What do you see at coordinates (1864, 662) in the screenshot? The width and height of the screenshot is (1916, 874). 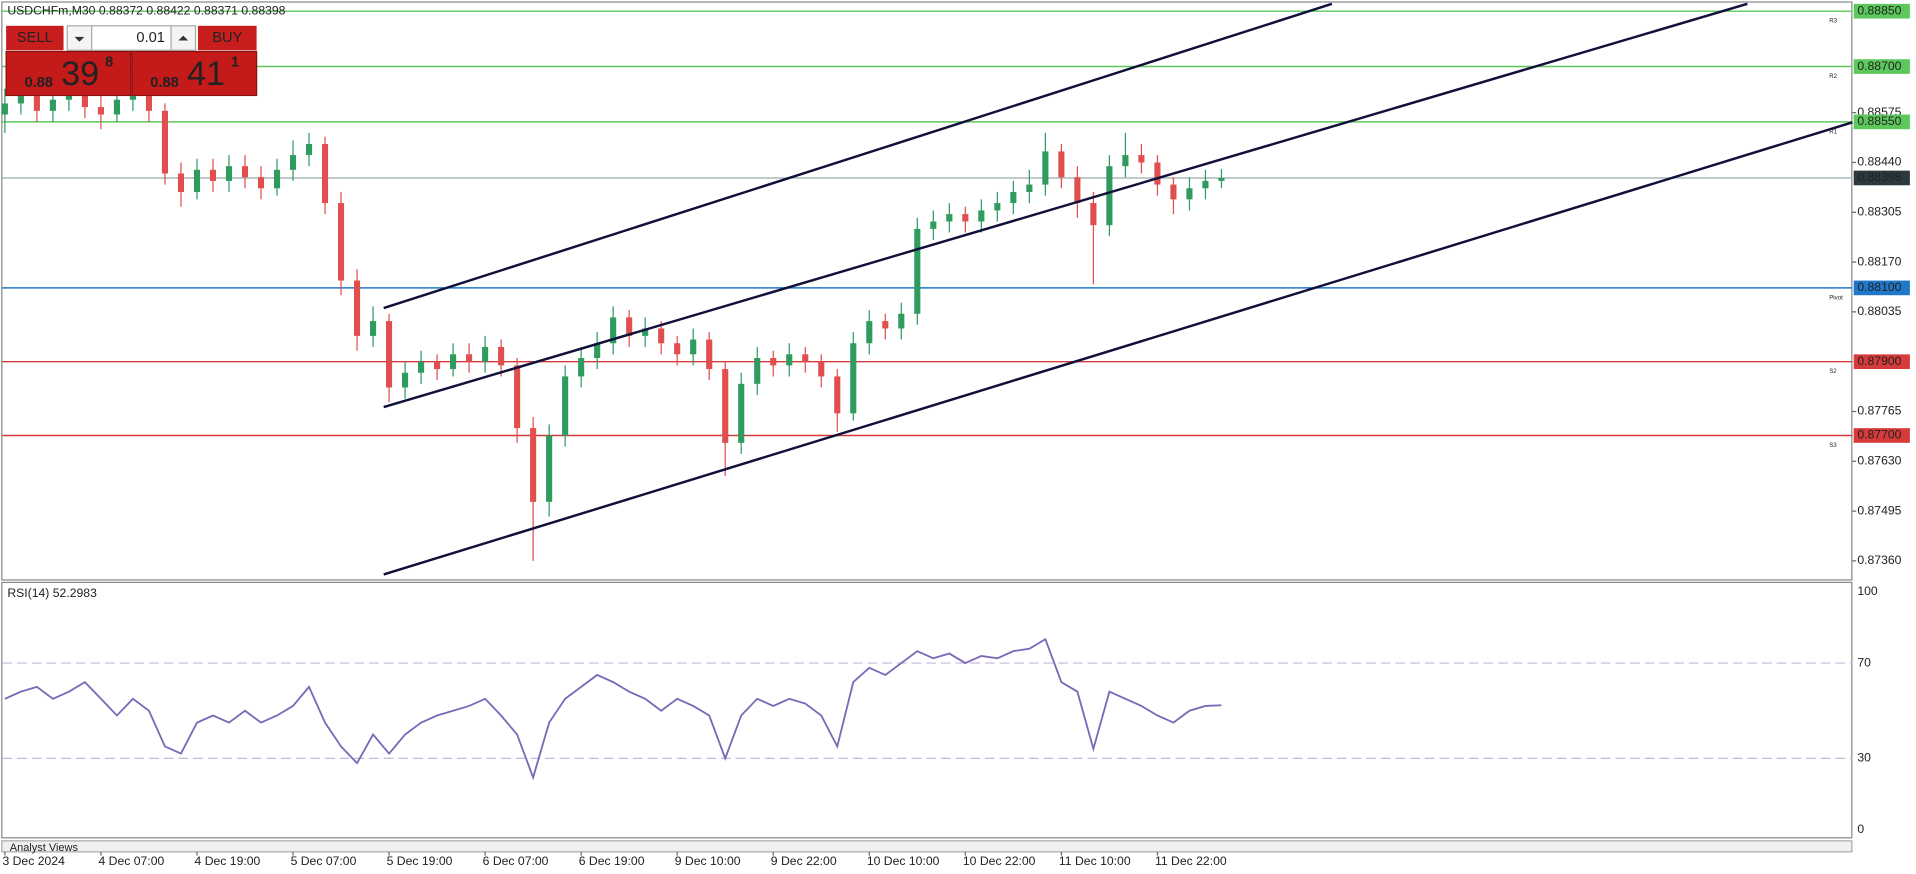 I see `rsi-tick-label: 70` at bounding box center [1864, 662].